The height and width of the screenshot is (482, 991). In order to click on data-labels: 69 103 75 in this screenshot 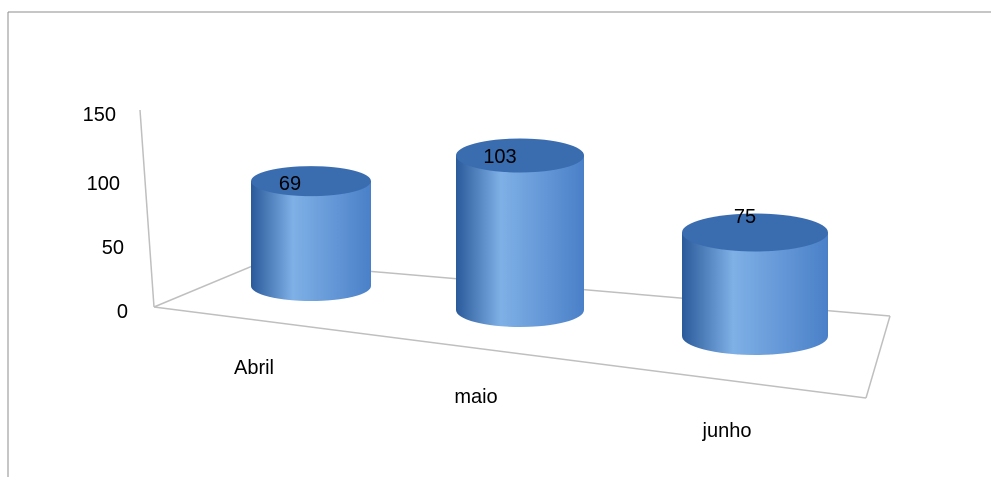, I will do `click(517, 187)`.